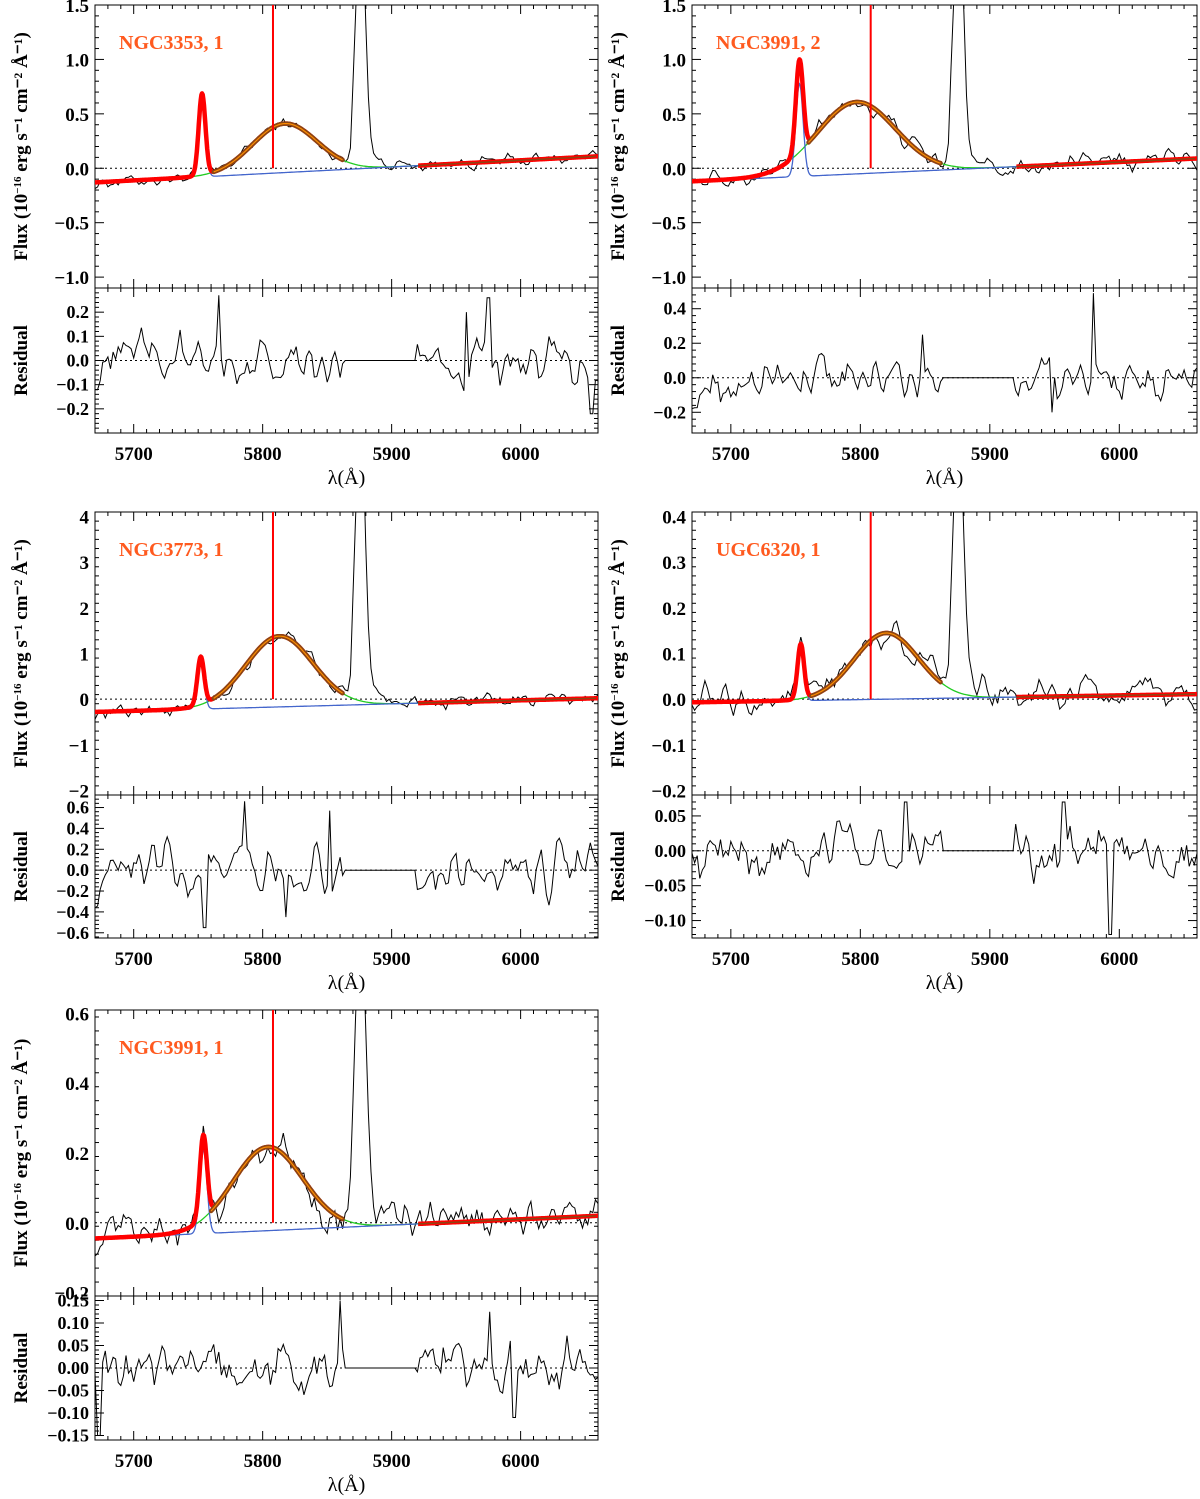  I want to click on y-tick-label: 2, so click(85, 609).